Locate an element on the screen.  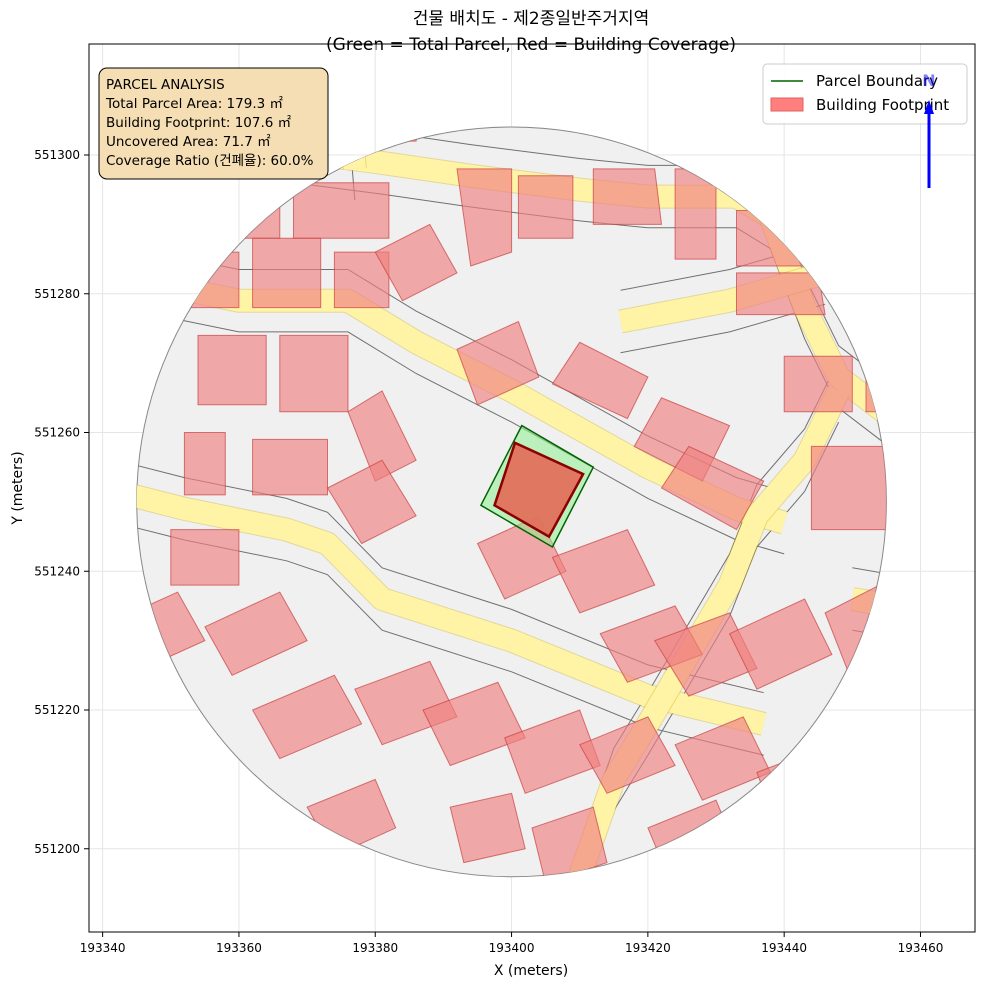
info-building-footprint: Building Footprint: 107.6 ㎡ is located at coordinates (199, 123).